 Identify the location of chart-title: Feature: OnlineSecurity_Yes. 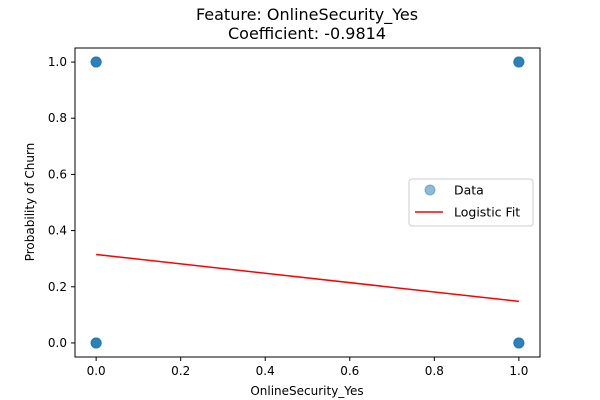
(307, 15).